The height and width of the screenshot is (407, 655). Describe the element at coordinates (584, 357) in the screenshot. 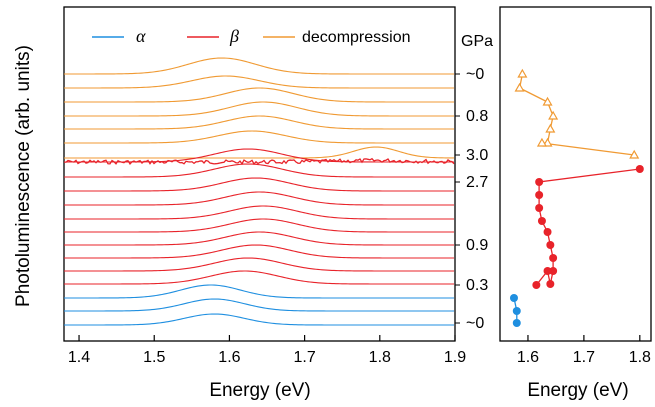

I see `peak-x-tick-label: 1.7` at that location.